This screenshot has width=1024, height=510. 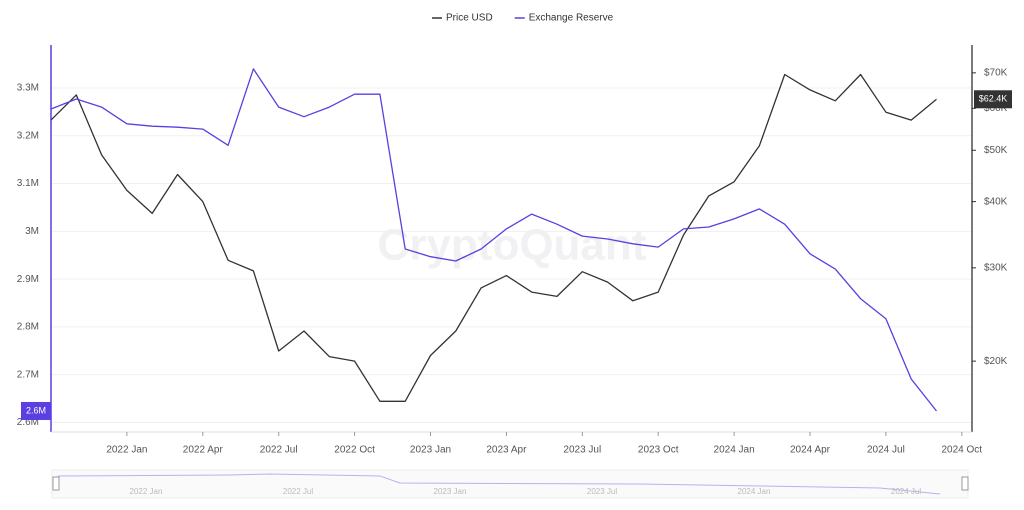 I want to click on y-tick-label: 2.7M, so click(x=28, y=374).